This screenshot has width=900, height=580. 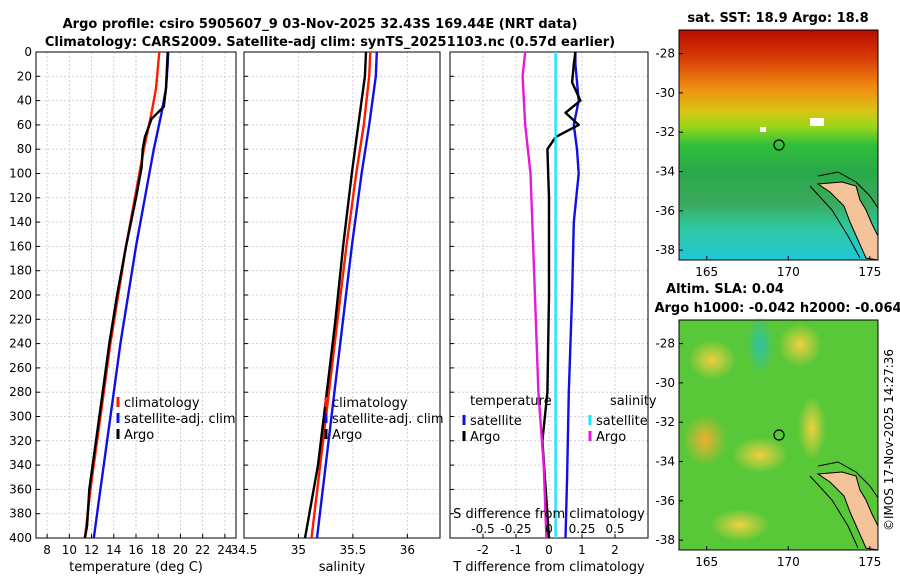 I want to click on sst-argo-location, so click(x=779, y=145).